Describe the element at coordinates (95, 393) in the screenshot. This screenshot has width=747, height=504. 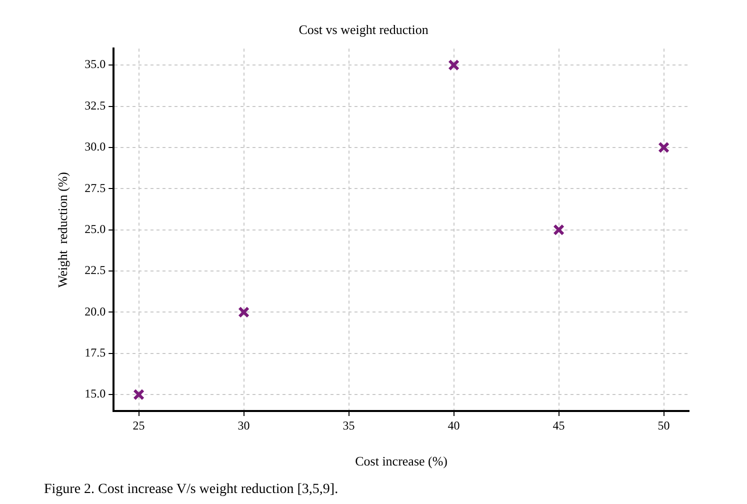
I see `y-tick-label: 15.0` at that location.